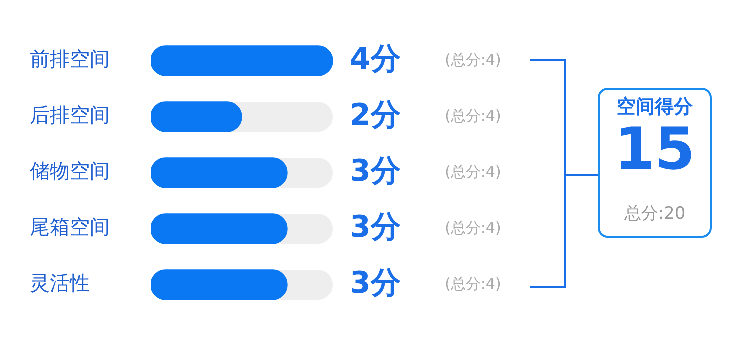 This screenshot has height=339, width=750. What do you see at coordinates (375, 115) in the screenshot?
I see `data-label: 2分` at bounding box center [375, 115].